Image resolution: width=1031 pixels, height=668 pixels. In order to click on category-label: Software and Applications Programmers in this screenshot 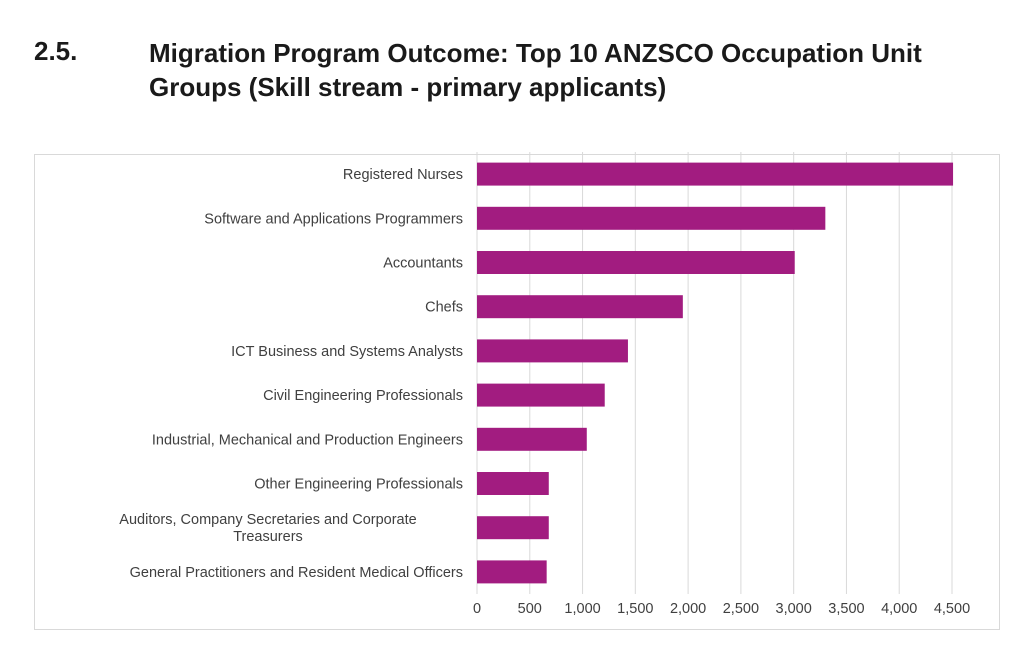, I will do `click(333, 219)`.